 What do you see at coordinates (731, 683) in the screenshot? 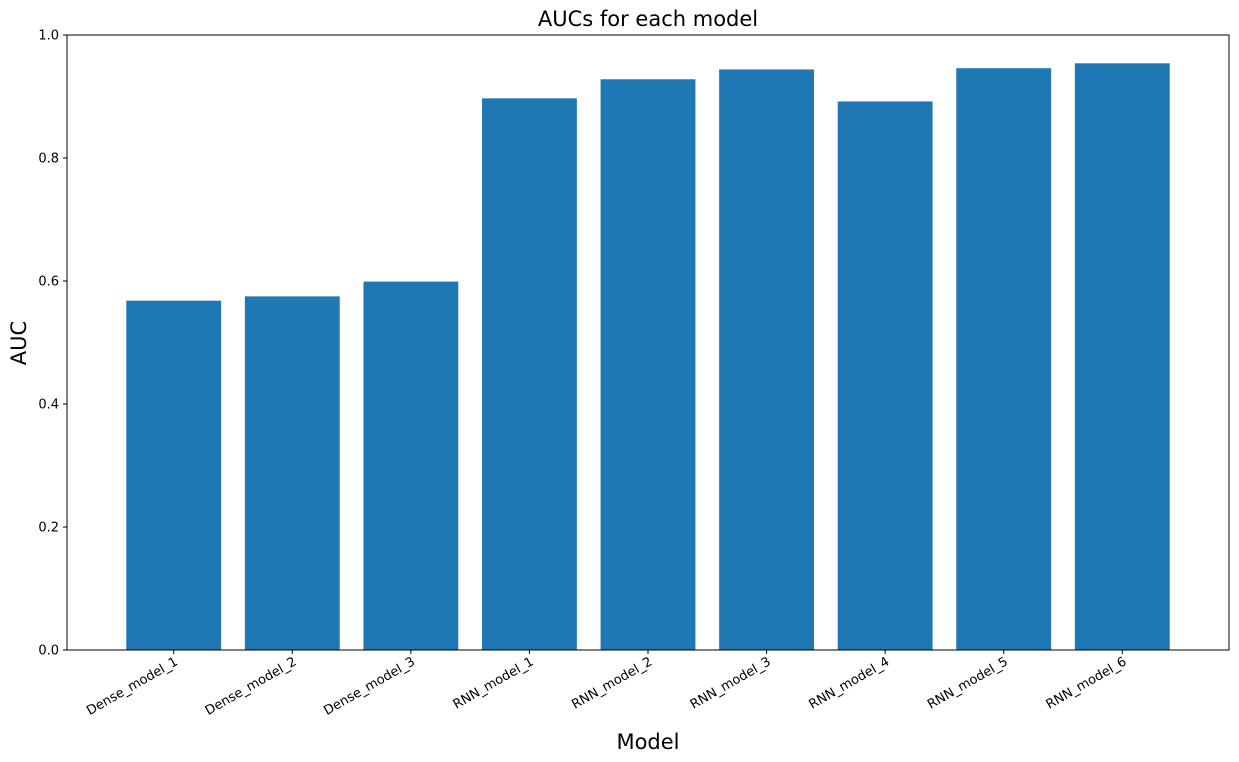
I see `x-tick-label: RNN_model_3` at bounding box center [731, 683].